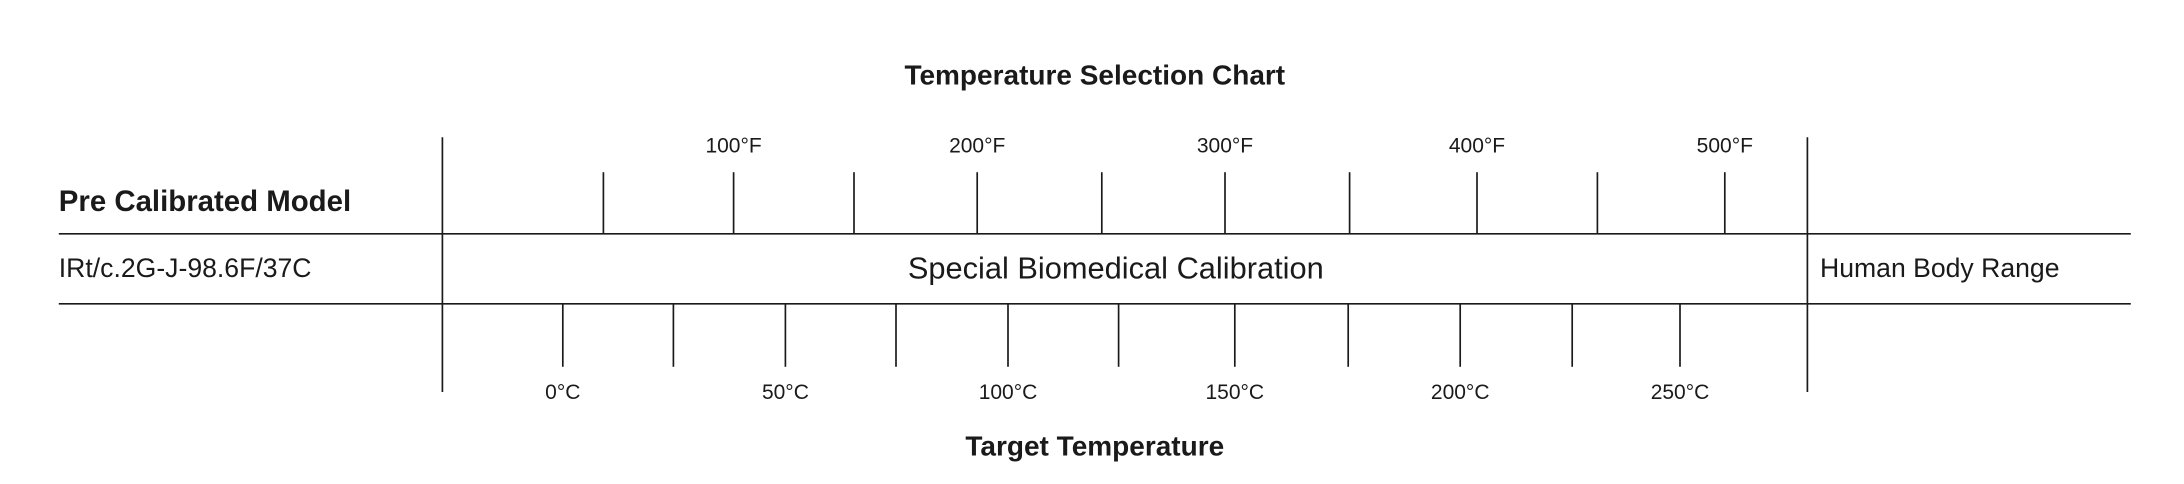 The image size is (2184, 484). I want to click on chart-title: Temperature Selection Chart, so click(1094, 74).